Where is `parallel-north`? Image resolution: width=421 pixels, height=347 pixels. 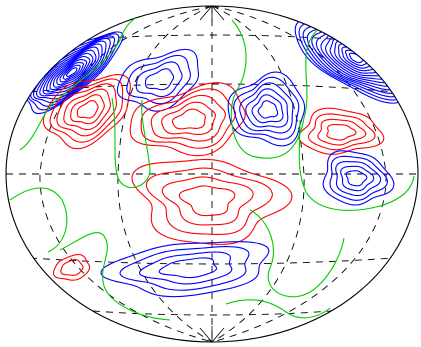 parallel-north is located at coordinates (212, 88).